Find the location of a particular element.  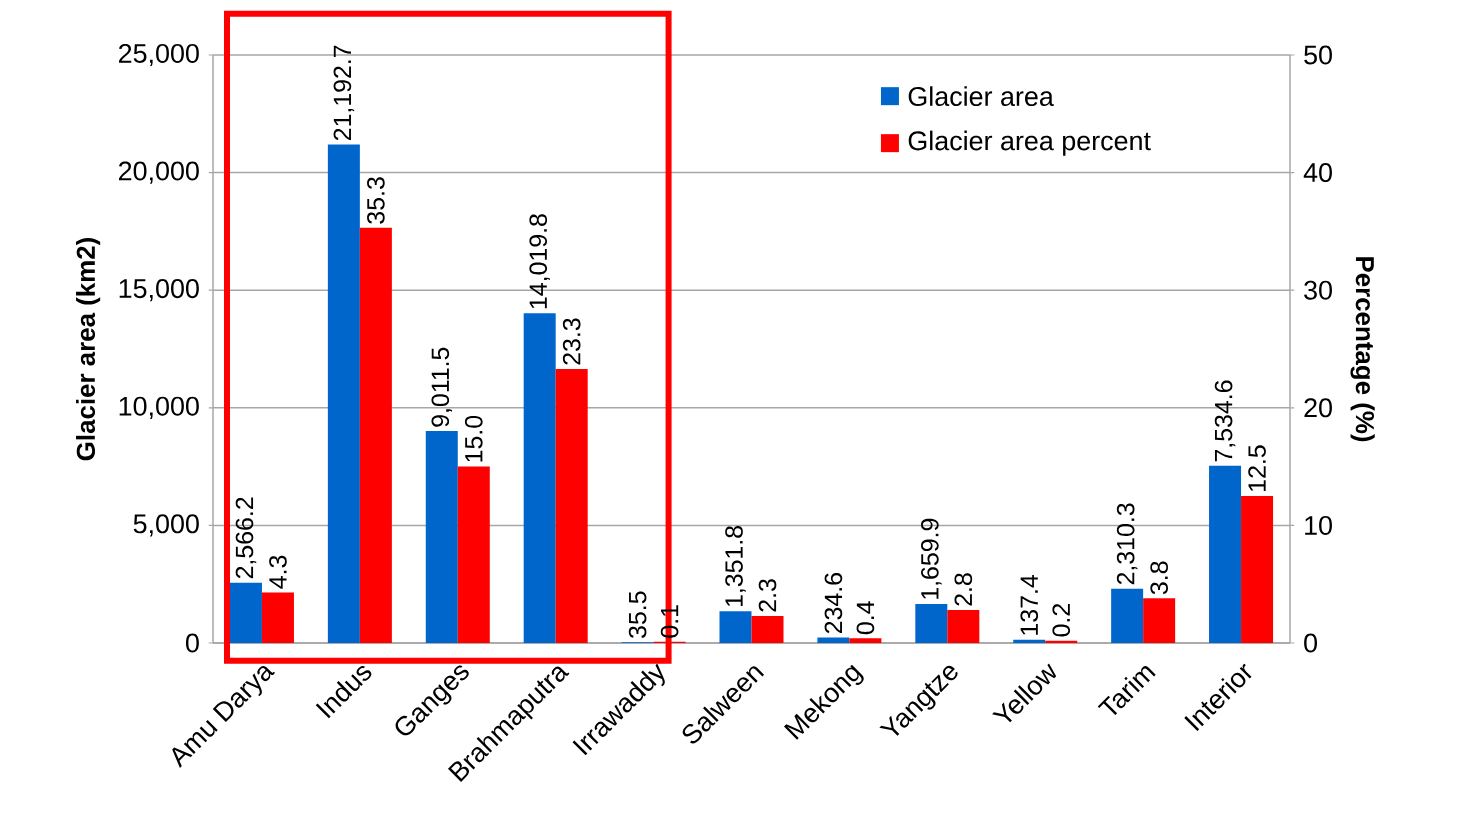

data-label: 7,534.6 is located at coordinates (1225, 421).